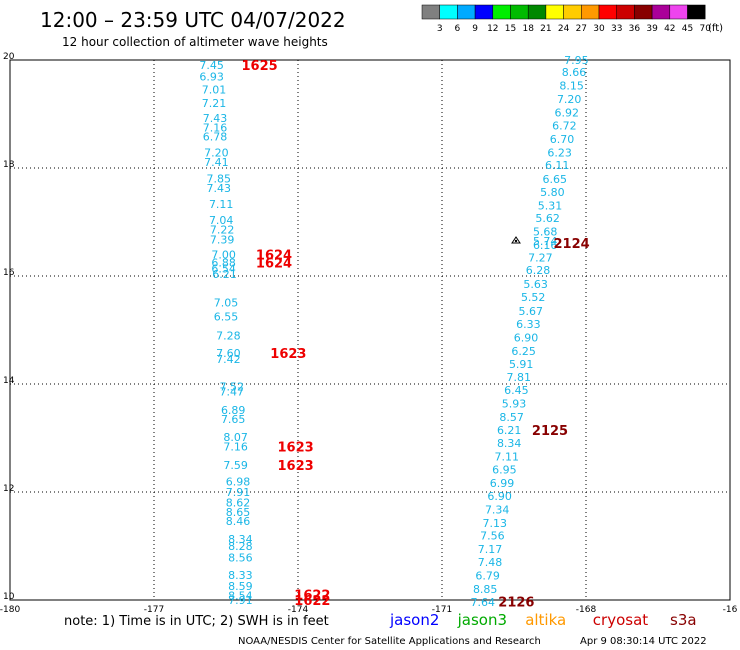 The height and width of the screenshot is (650, 740). Describe the element at coordinates (497, 509) in the screenshot. I see `wave-height-label: 7.34` at that location.